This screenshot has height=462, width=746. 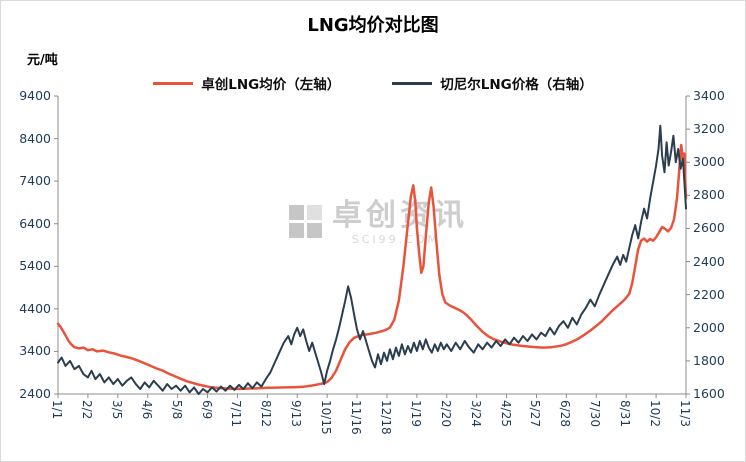 What do you see at coordinates (116, 410) in the screenshot?
I see `x-axis-tick-label: 3/5` at bounding box center [116, 410].